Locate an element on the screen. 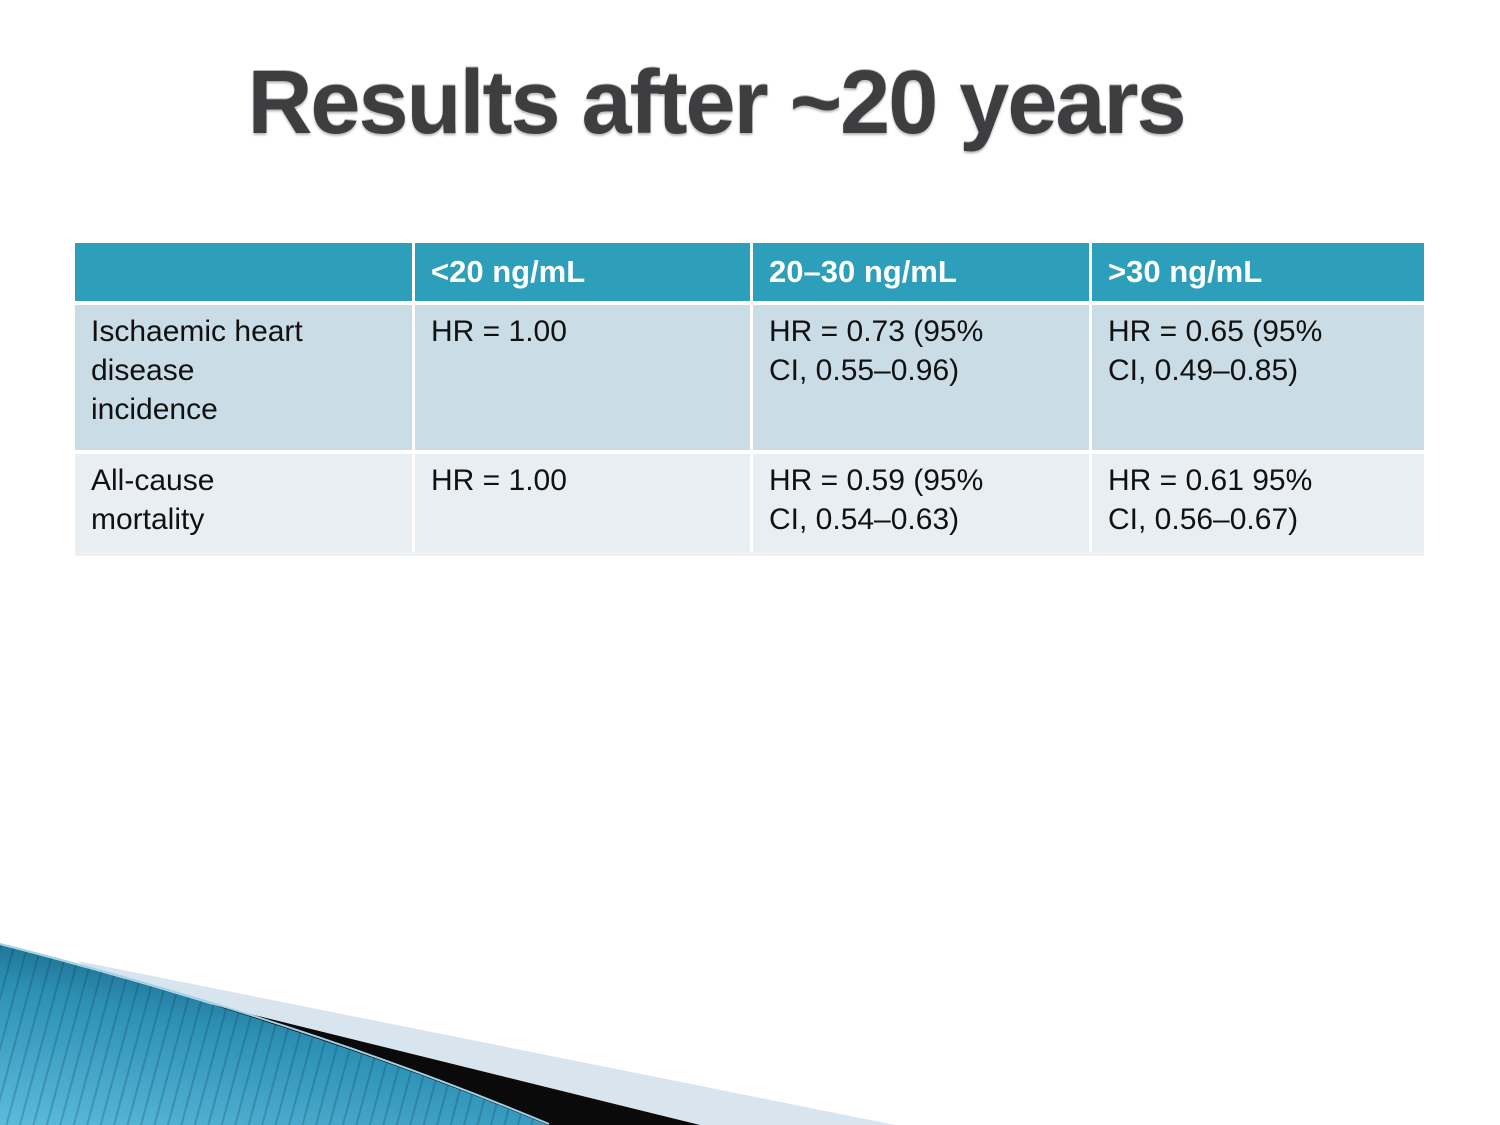  row-label-mortality: All-cause mortality is located at coordinates (243, 503).